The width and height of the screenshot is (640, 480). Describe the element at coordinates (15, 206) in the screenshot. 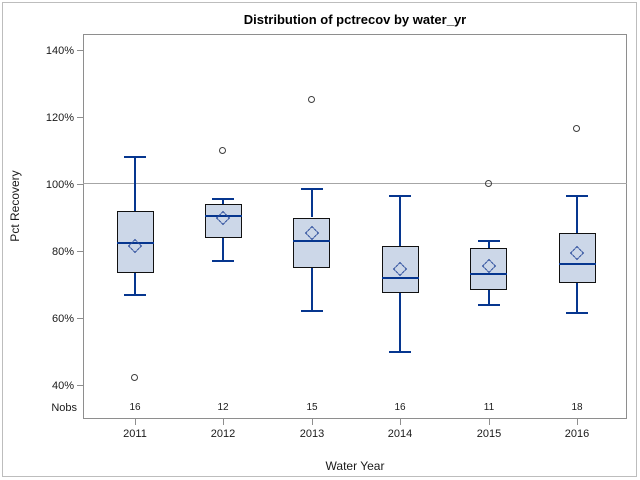

I see `y-axis-title: Pct Recovery` at that location.